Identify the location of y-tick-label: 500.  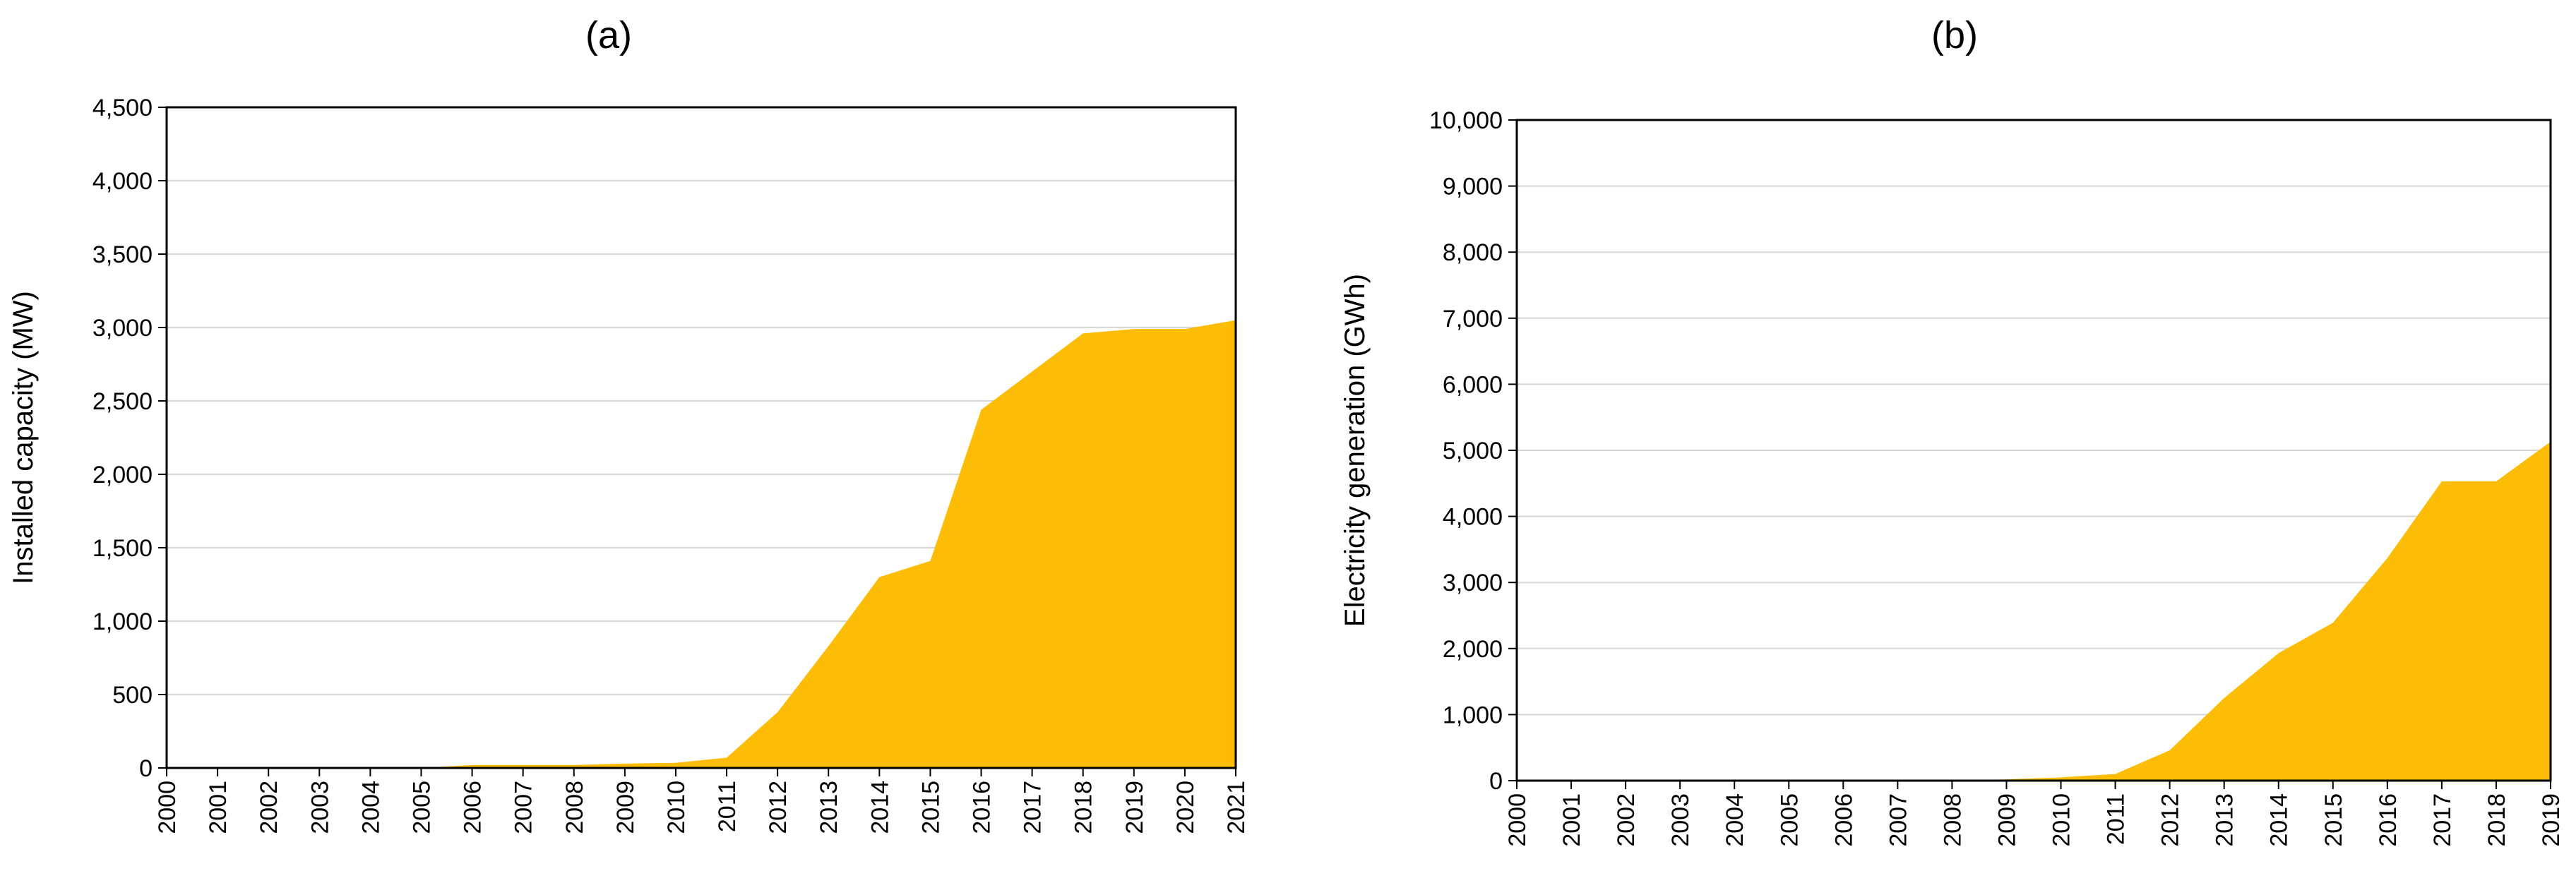
(132, 695).